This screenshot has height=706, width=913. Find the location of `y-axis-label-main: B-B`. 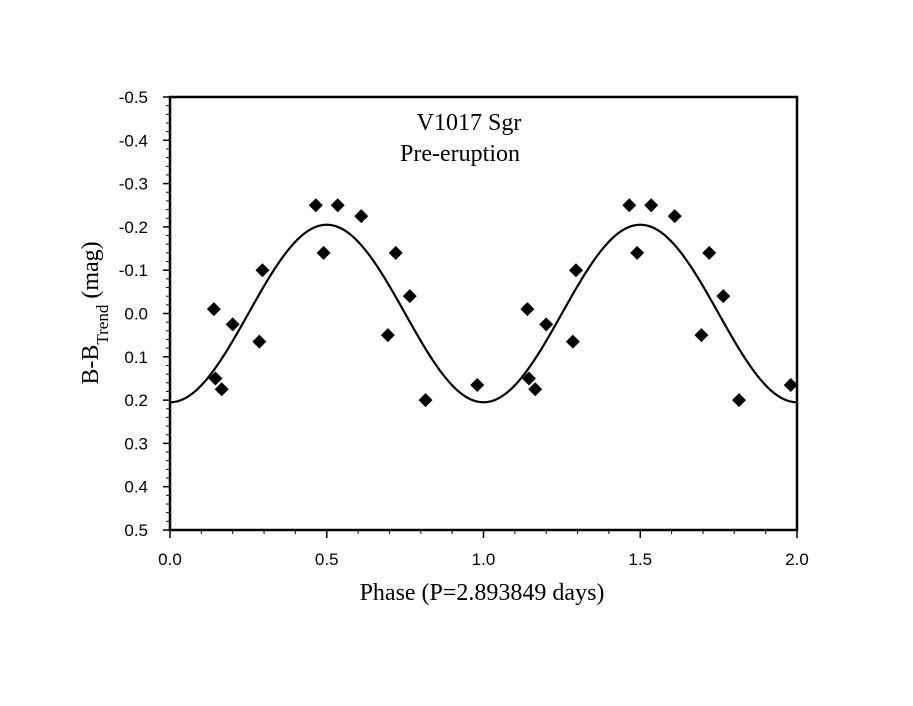

y-axis-label-main: B-B is located at coordinates (91, 365).